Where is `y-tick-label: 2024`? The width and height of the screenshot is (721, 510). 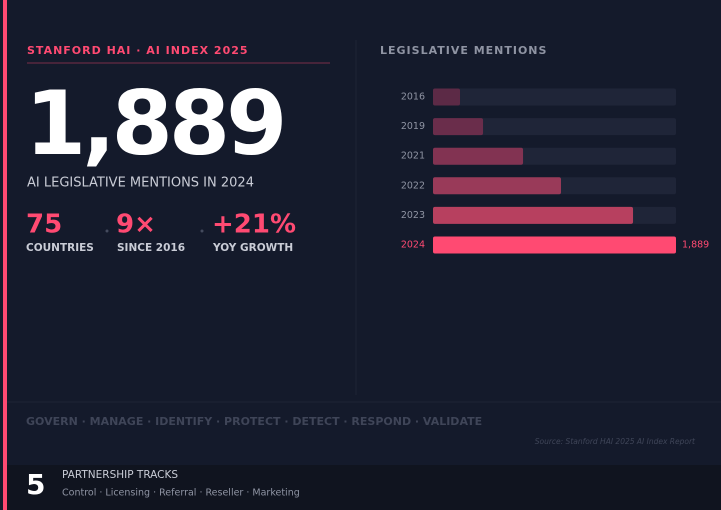 y-tick-label: 2024 is located at coordinates (413, 245).